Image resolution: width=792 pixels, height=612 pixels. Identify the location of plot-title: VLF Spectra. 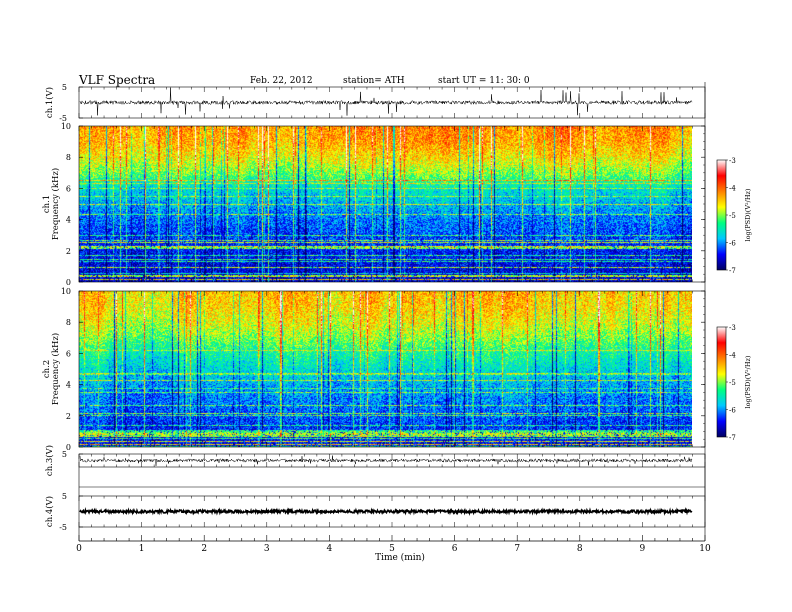
(117, 80).